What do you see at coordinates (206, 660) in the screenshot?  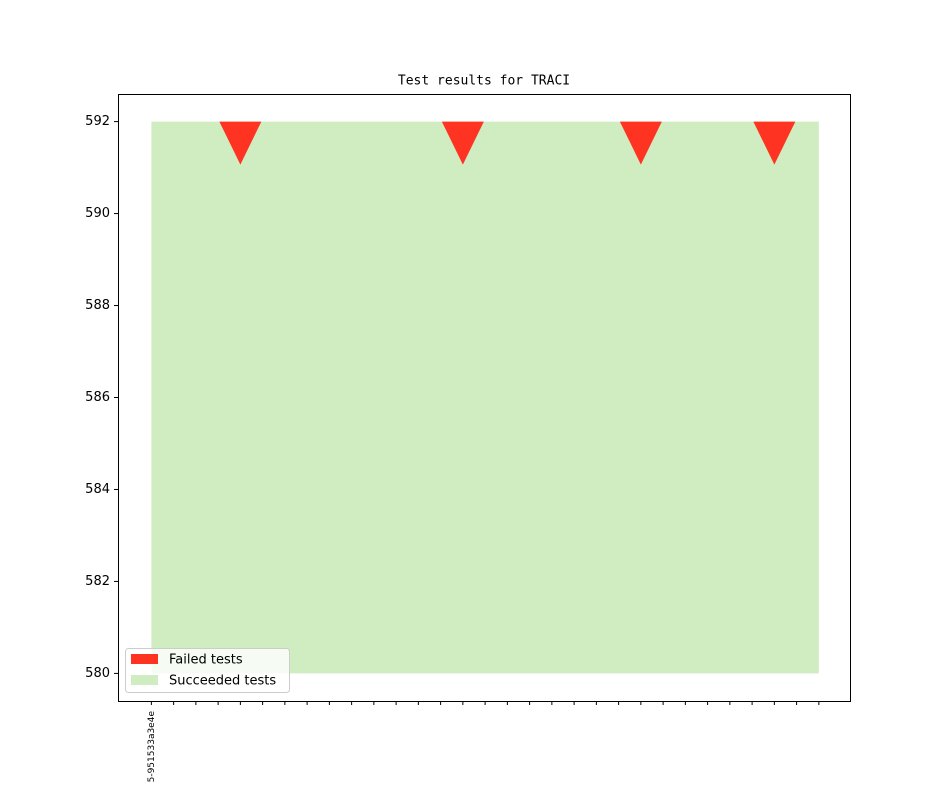 I see `legend-label: Failed tests` at bounding box center [206, 660].